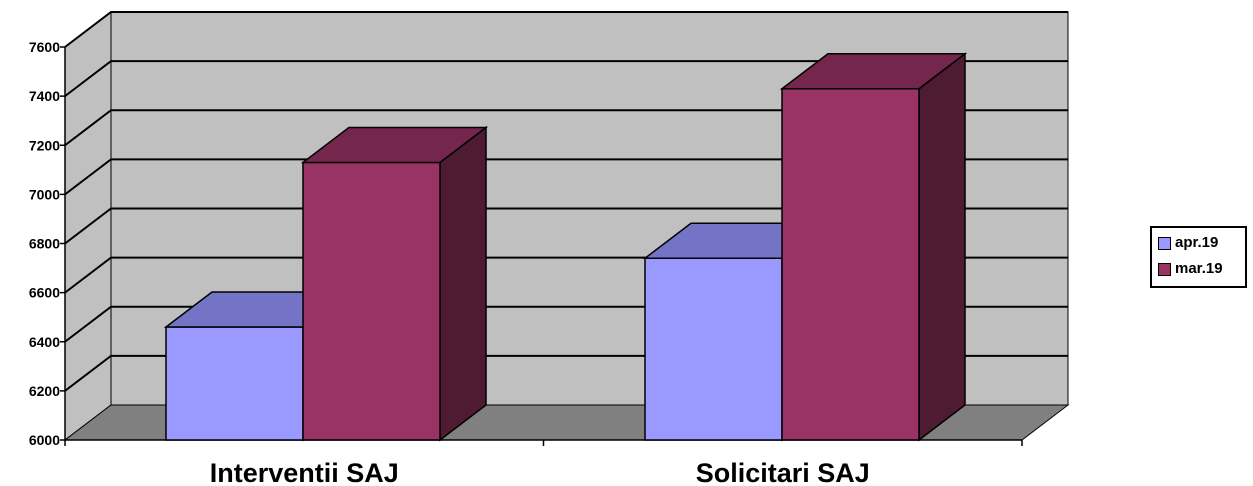 The height and width of the screenshot is (486, 1253). What do you see at coordinates (304, 472) in the screenshot?
I see `x-category-label: Interventii SAJ` at bounding box center [304, 472].